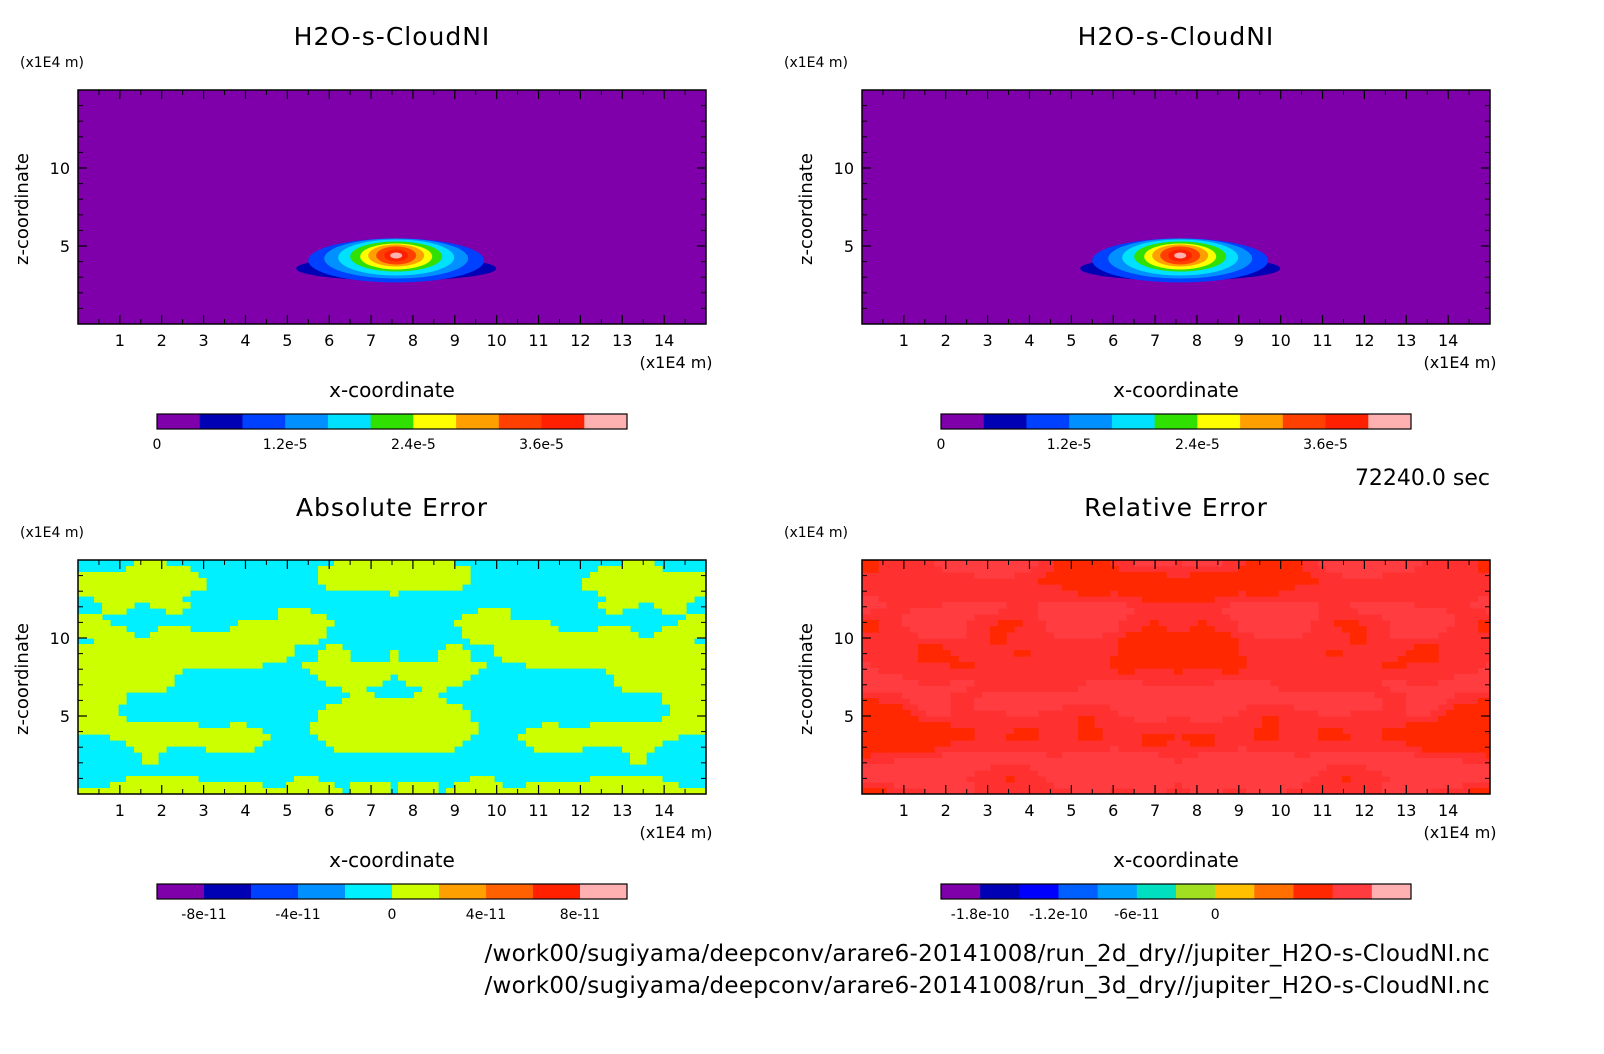 This screenshot has width=1604, height=1054. What do you see at coordinates (816, 533) in the screenshot?
I see `y-unit-label: (x1E4 m)` at bounding box center [816, 533].